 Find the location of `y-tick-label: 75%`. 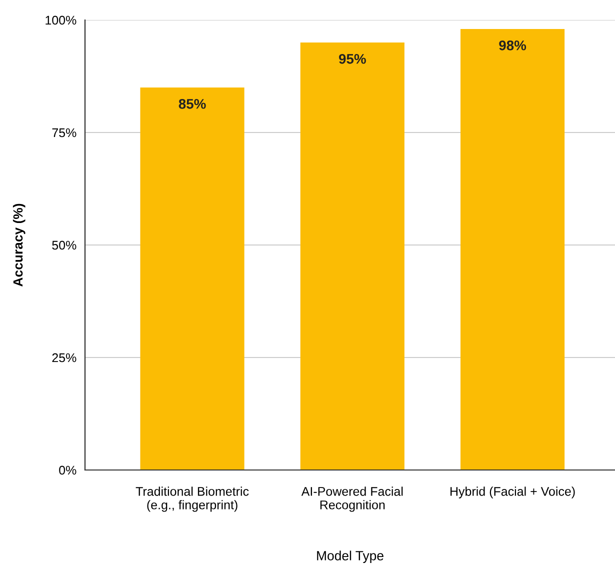

y-tick-label: 75% is located at coordinates (64, 133).